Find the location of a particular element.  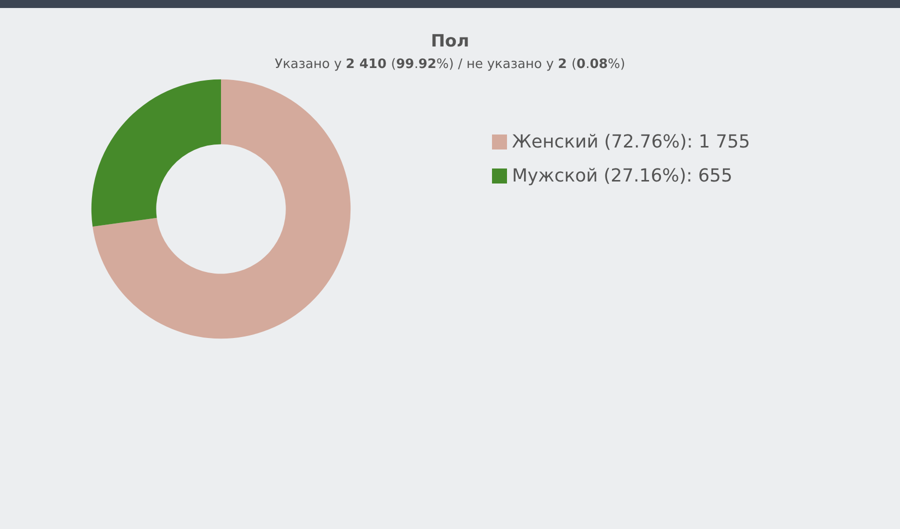

legend-label: Мужской (27.16%): 655 is located at coordinates (622, 176).